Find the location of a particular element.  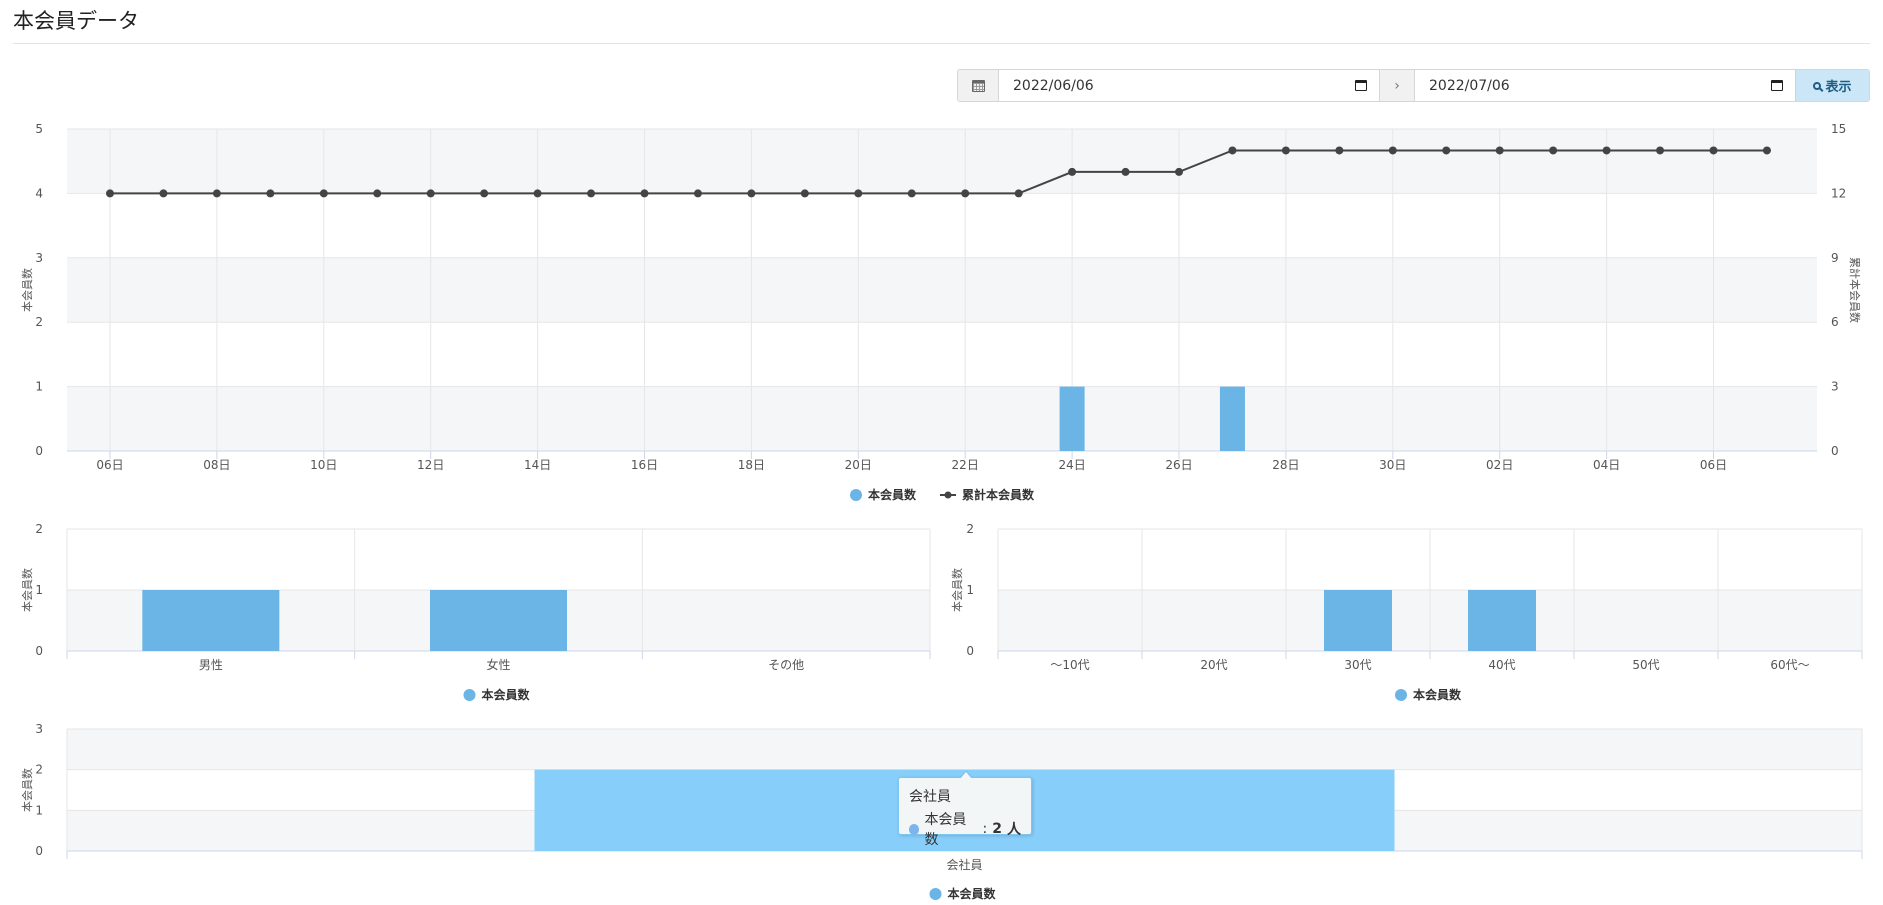

show-button: 表示 is located at coordinates (1832, 85).